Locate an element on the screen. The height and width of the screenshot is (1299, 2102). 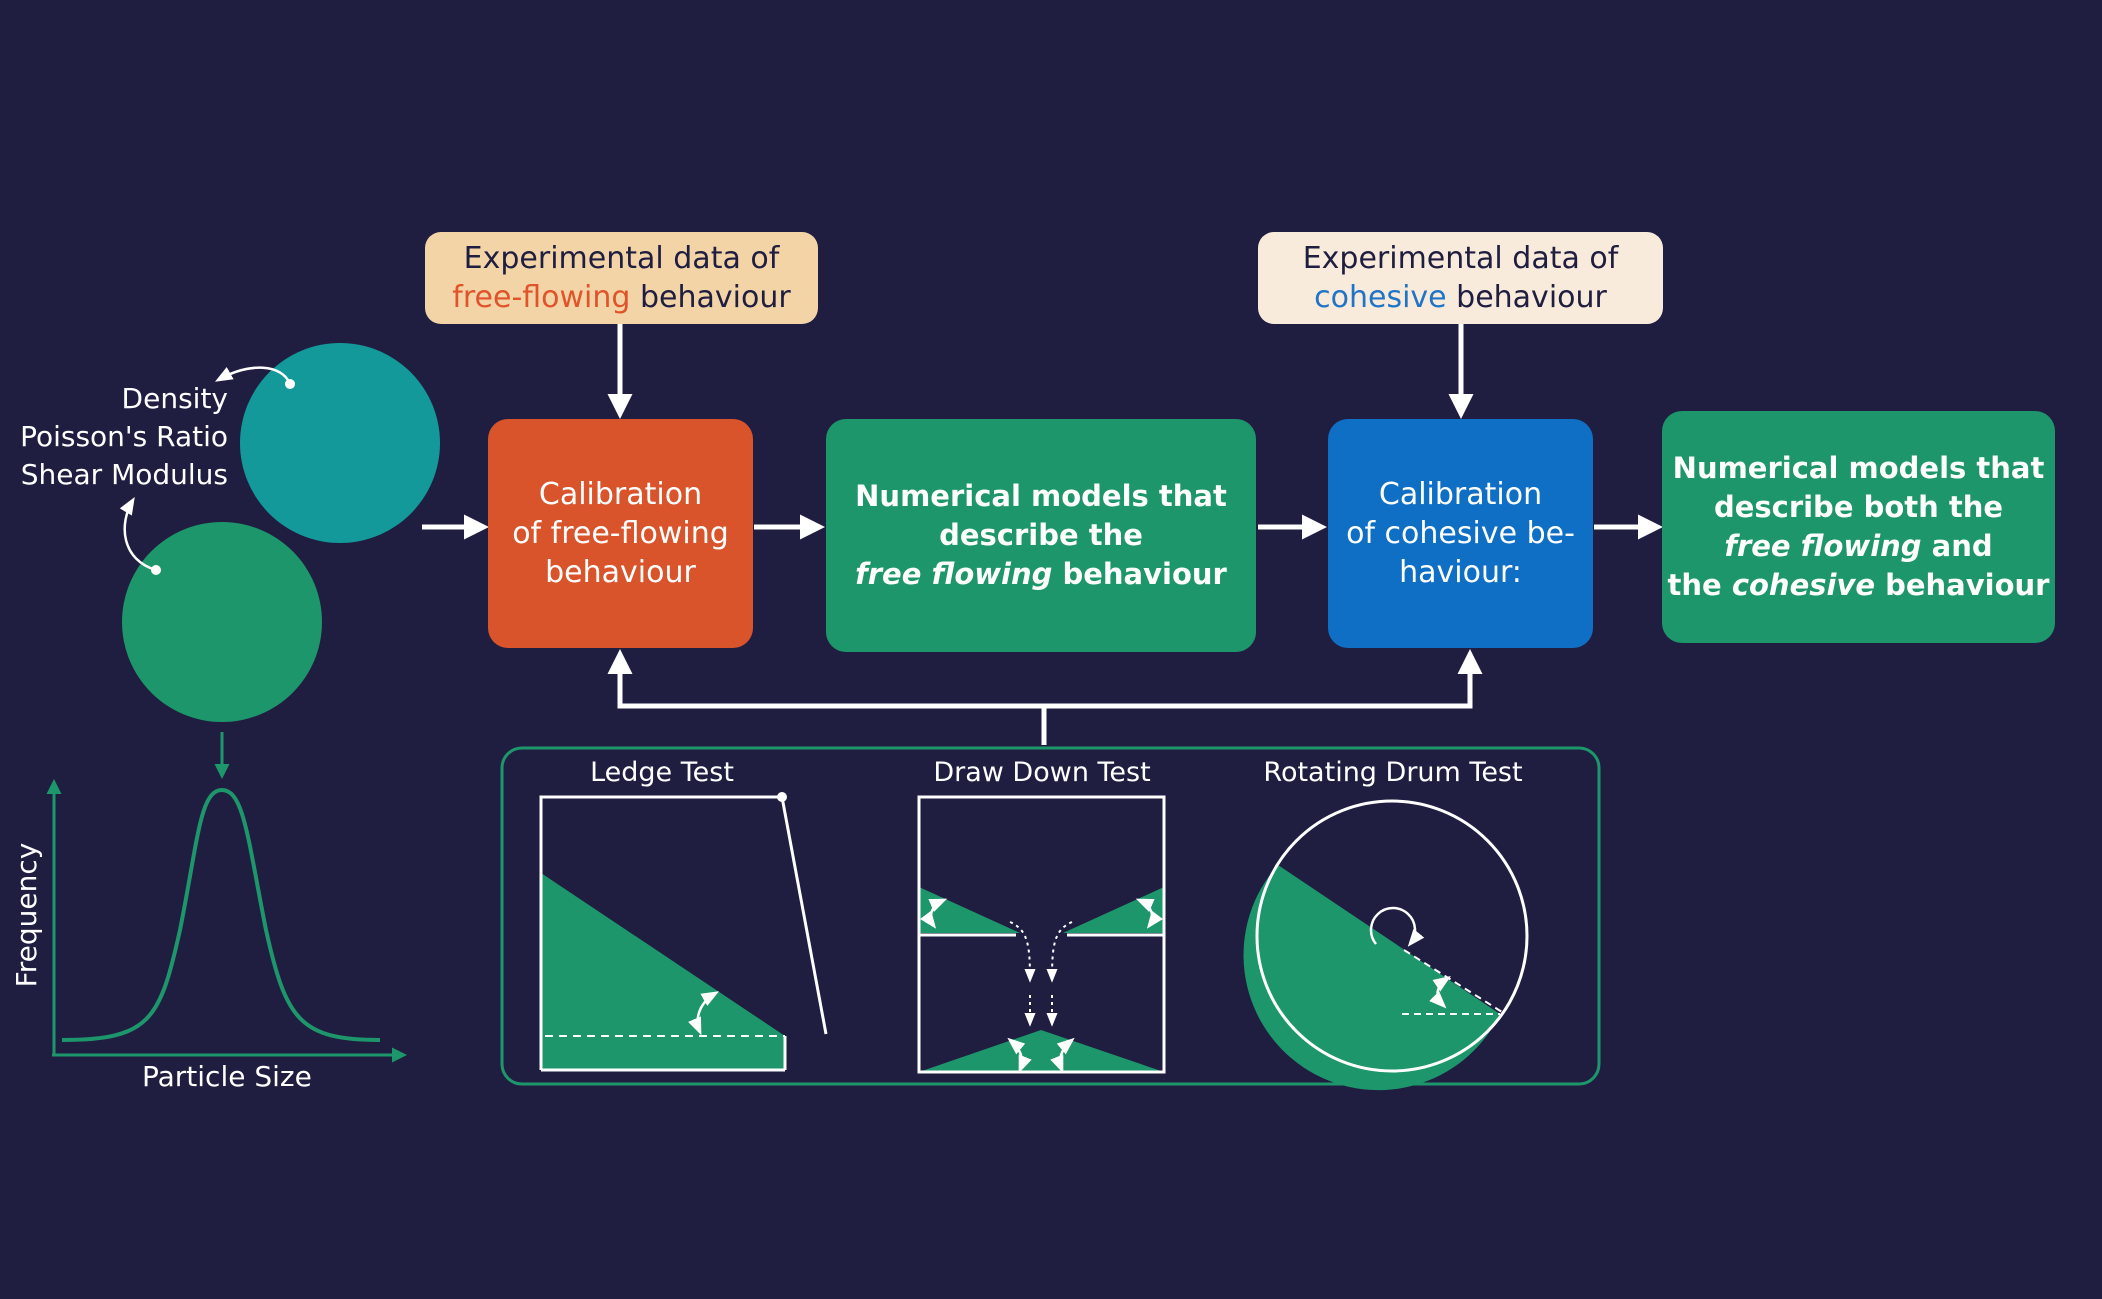
model-both-line4: the cohesive behaviour is located at coordinates (1859, 585).